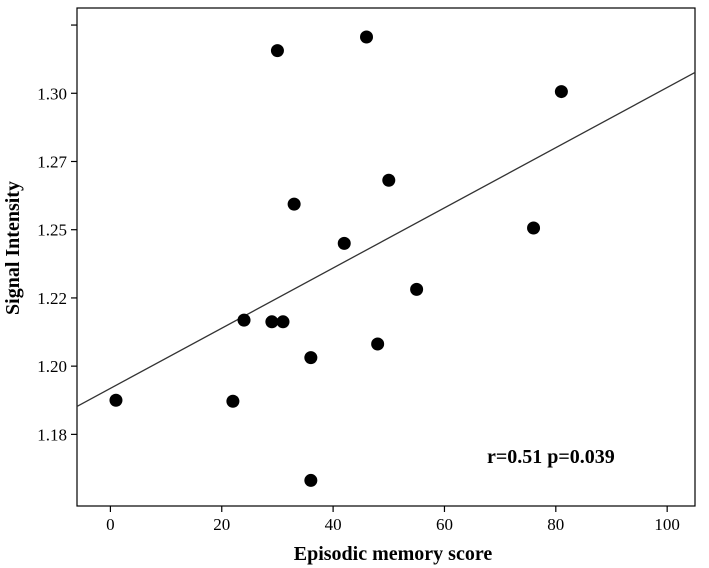  What do you see at coordinates (444, 524) in the screenshot?
I see `x-tick-label: 60` at bounding box center [444, 524].